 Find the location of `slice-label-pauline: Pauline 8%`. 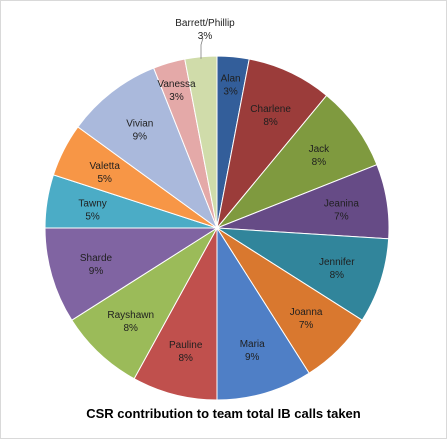

slice-label-pauline: Pauline 8% is located at coordinates (186, 352).